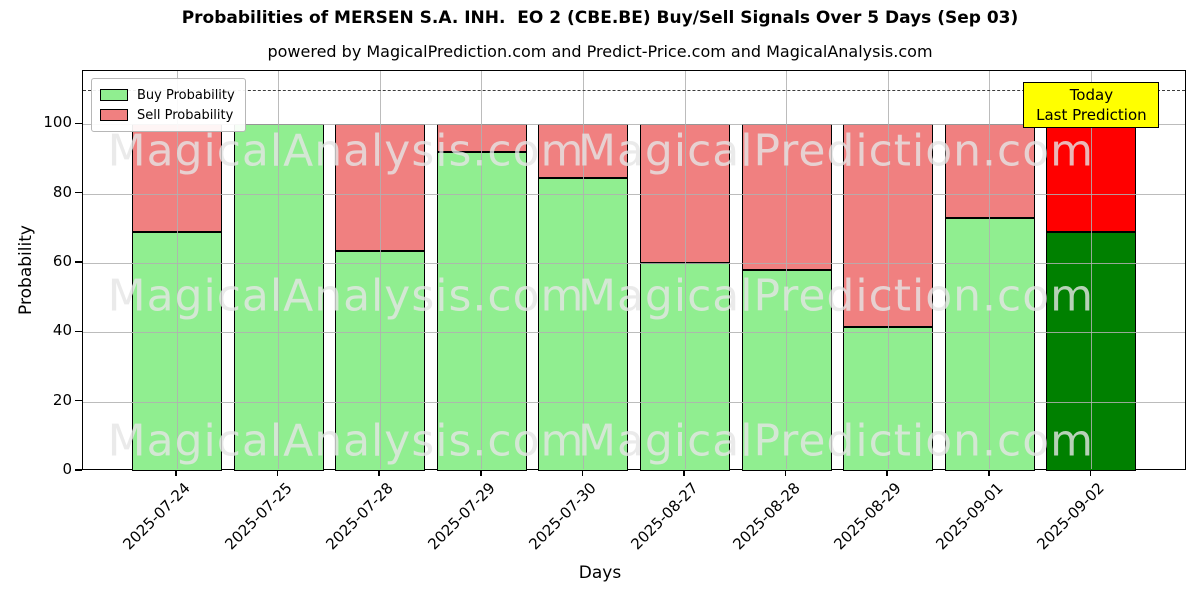 The image size is (1200, 600). I want to click on y-tick-label: 80, so click(62, 191).